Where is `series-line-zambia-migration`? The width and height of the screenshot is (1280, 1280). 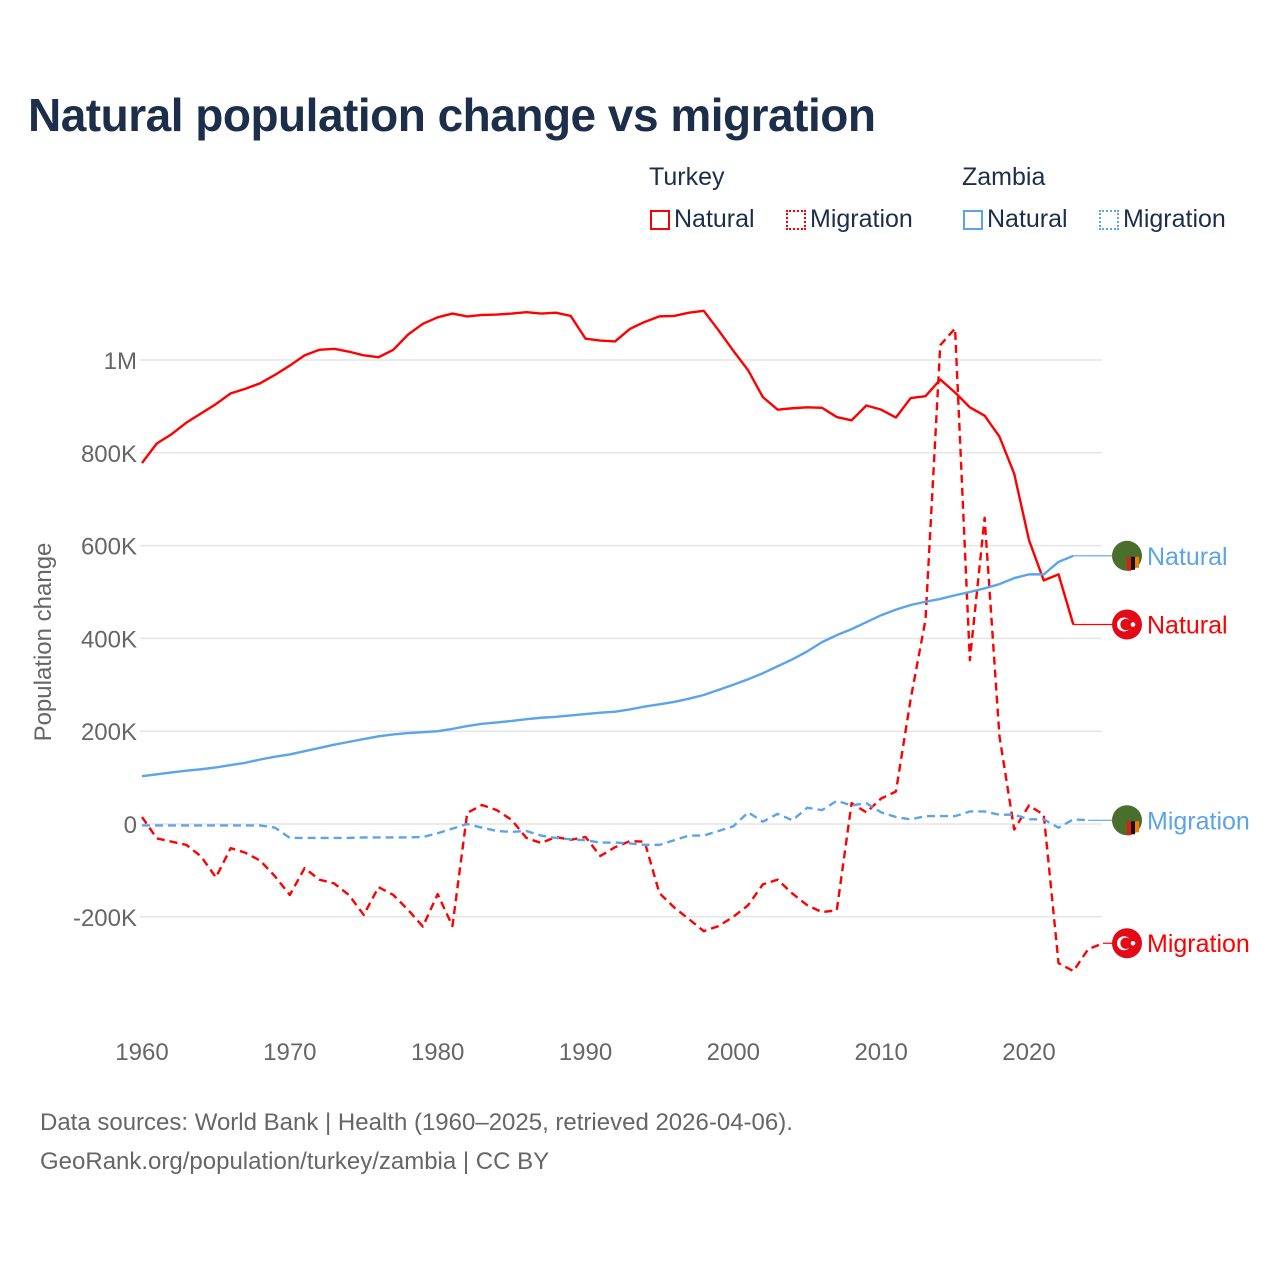
series-line-zambia-migration is located at coordinates (615, 823).